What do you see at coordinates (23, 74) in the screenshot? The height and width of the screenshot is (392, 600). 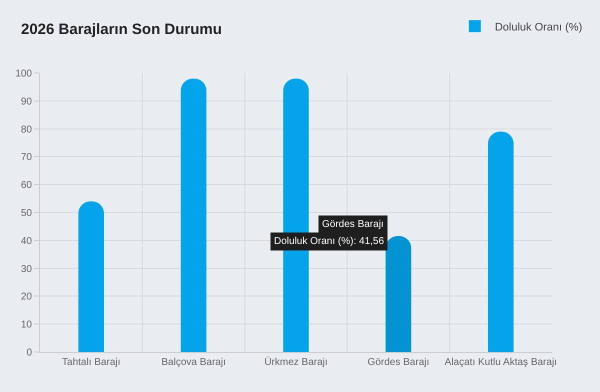 I see `y-tick-label: 100` at bounding box center [23, 74].